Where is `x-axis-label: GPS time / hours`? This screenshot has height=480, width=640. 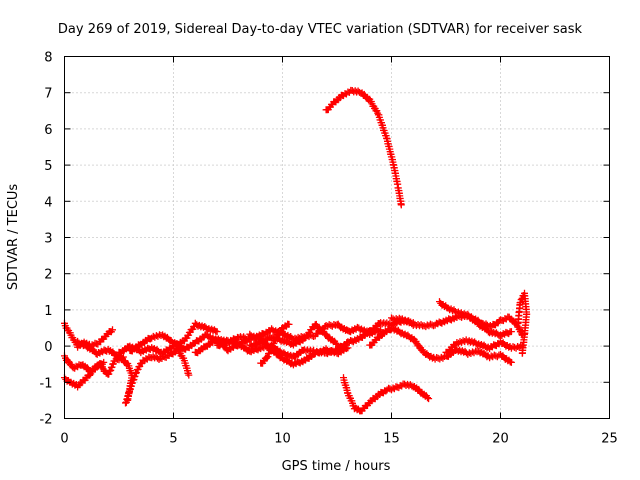 x-axis-label: GPS time / hours is located at coordinates (336, 466).